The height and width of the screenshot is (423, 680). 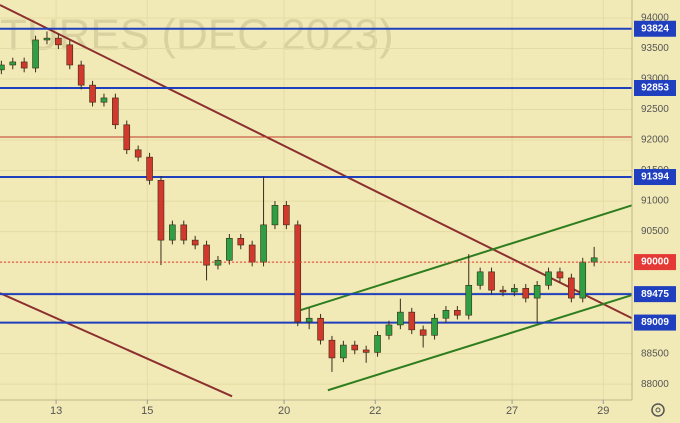 What do you see at coordinates (147, 411) in the screenshot?
I see `x-tick-label: 15` at bounding box center [147, 411].